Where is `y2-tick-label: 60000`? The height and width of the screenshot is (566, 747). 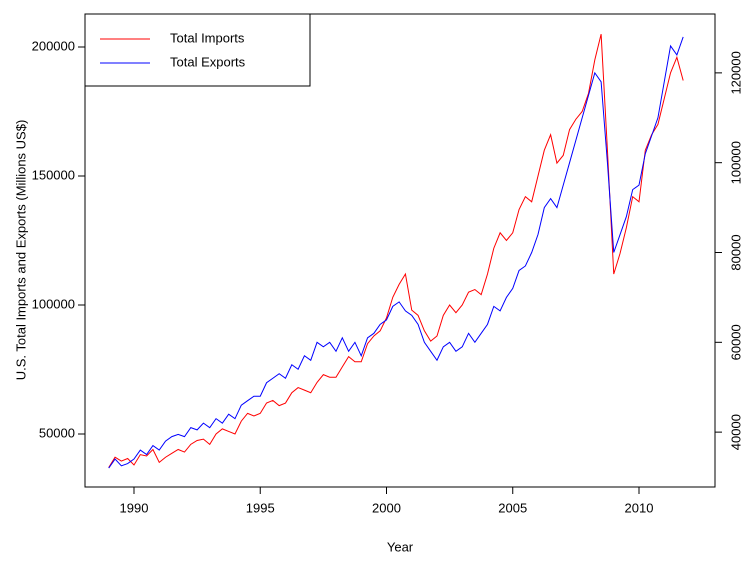 y2-tick-label: 60000 is located at coordinates (735, 342).